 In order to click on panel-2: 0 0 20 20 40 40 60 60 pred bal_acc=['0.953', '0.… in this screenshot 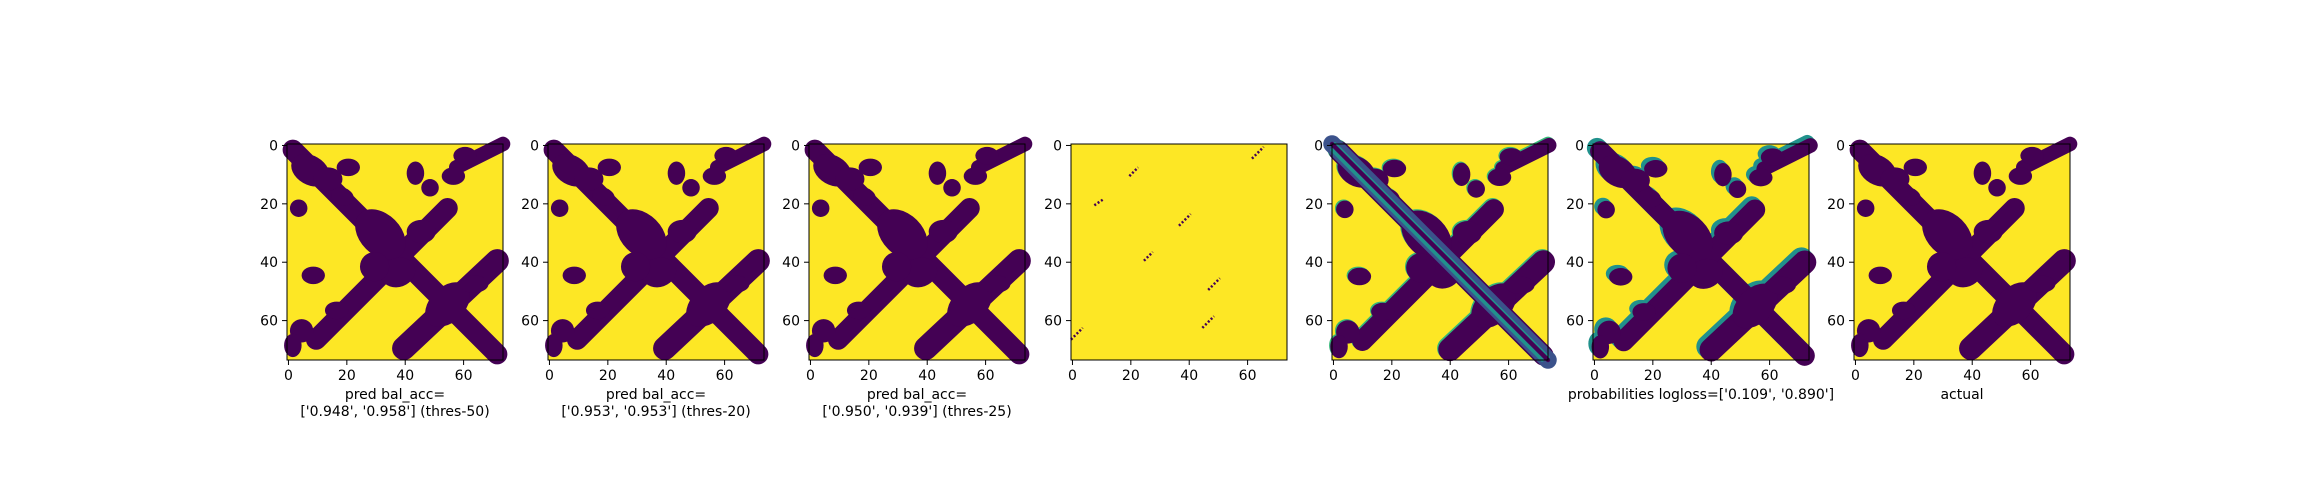, I will do `click(646, 278)`.